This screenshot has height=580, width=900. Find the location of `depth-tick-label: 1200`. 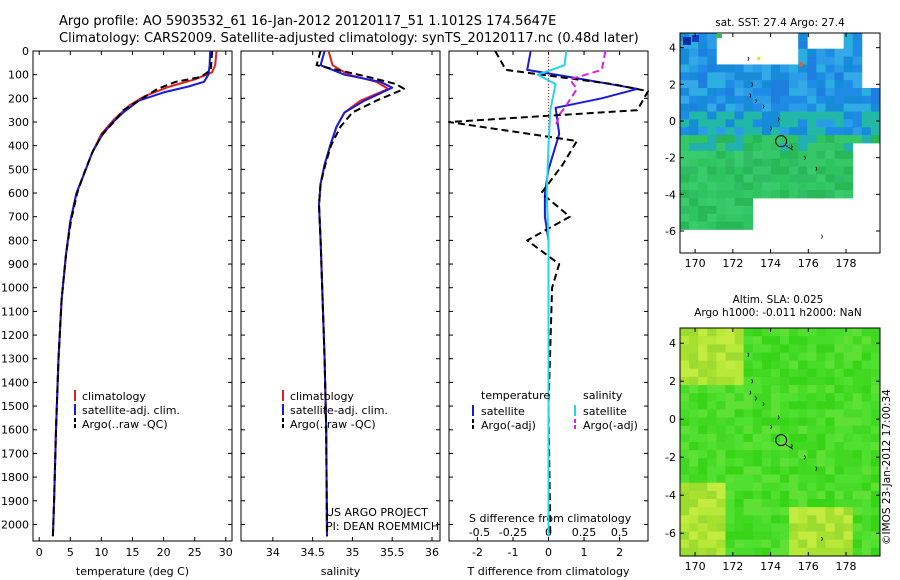

depth-tick-label: 1200 is located at coordinates (15, 335).